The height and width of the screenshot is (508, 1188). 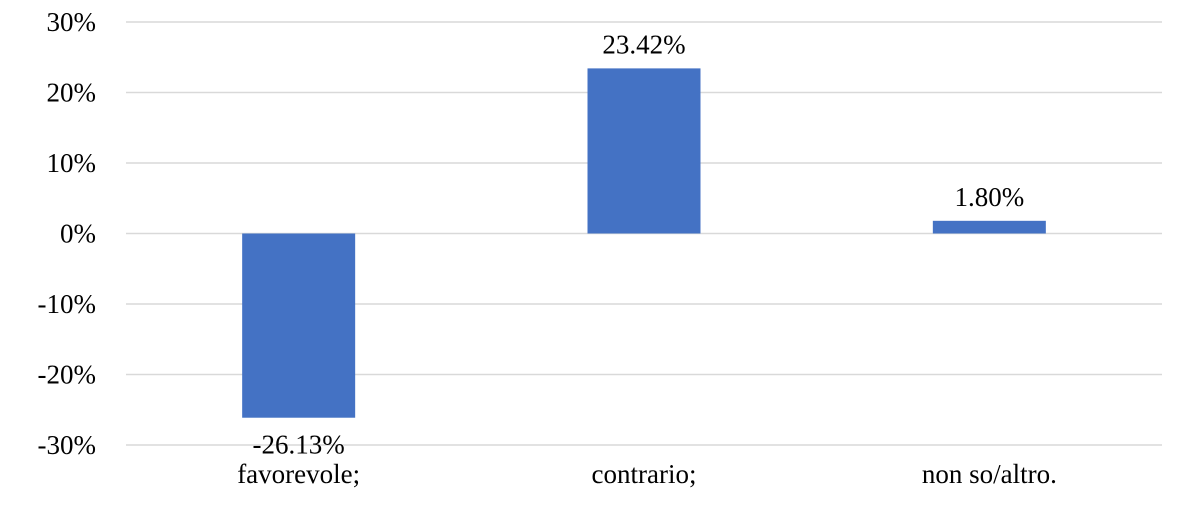 What do you see at coordinates (67, 304) in the screenshot?
I see `y-tick-label: -10%` at bounding box center [67, 304].